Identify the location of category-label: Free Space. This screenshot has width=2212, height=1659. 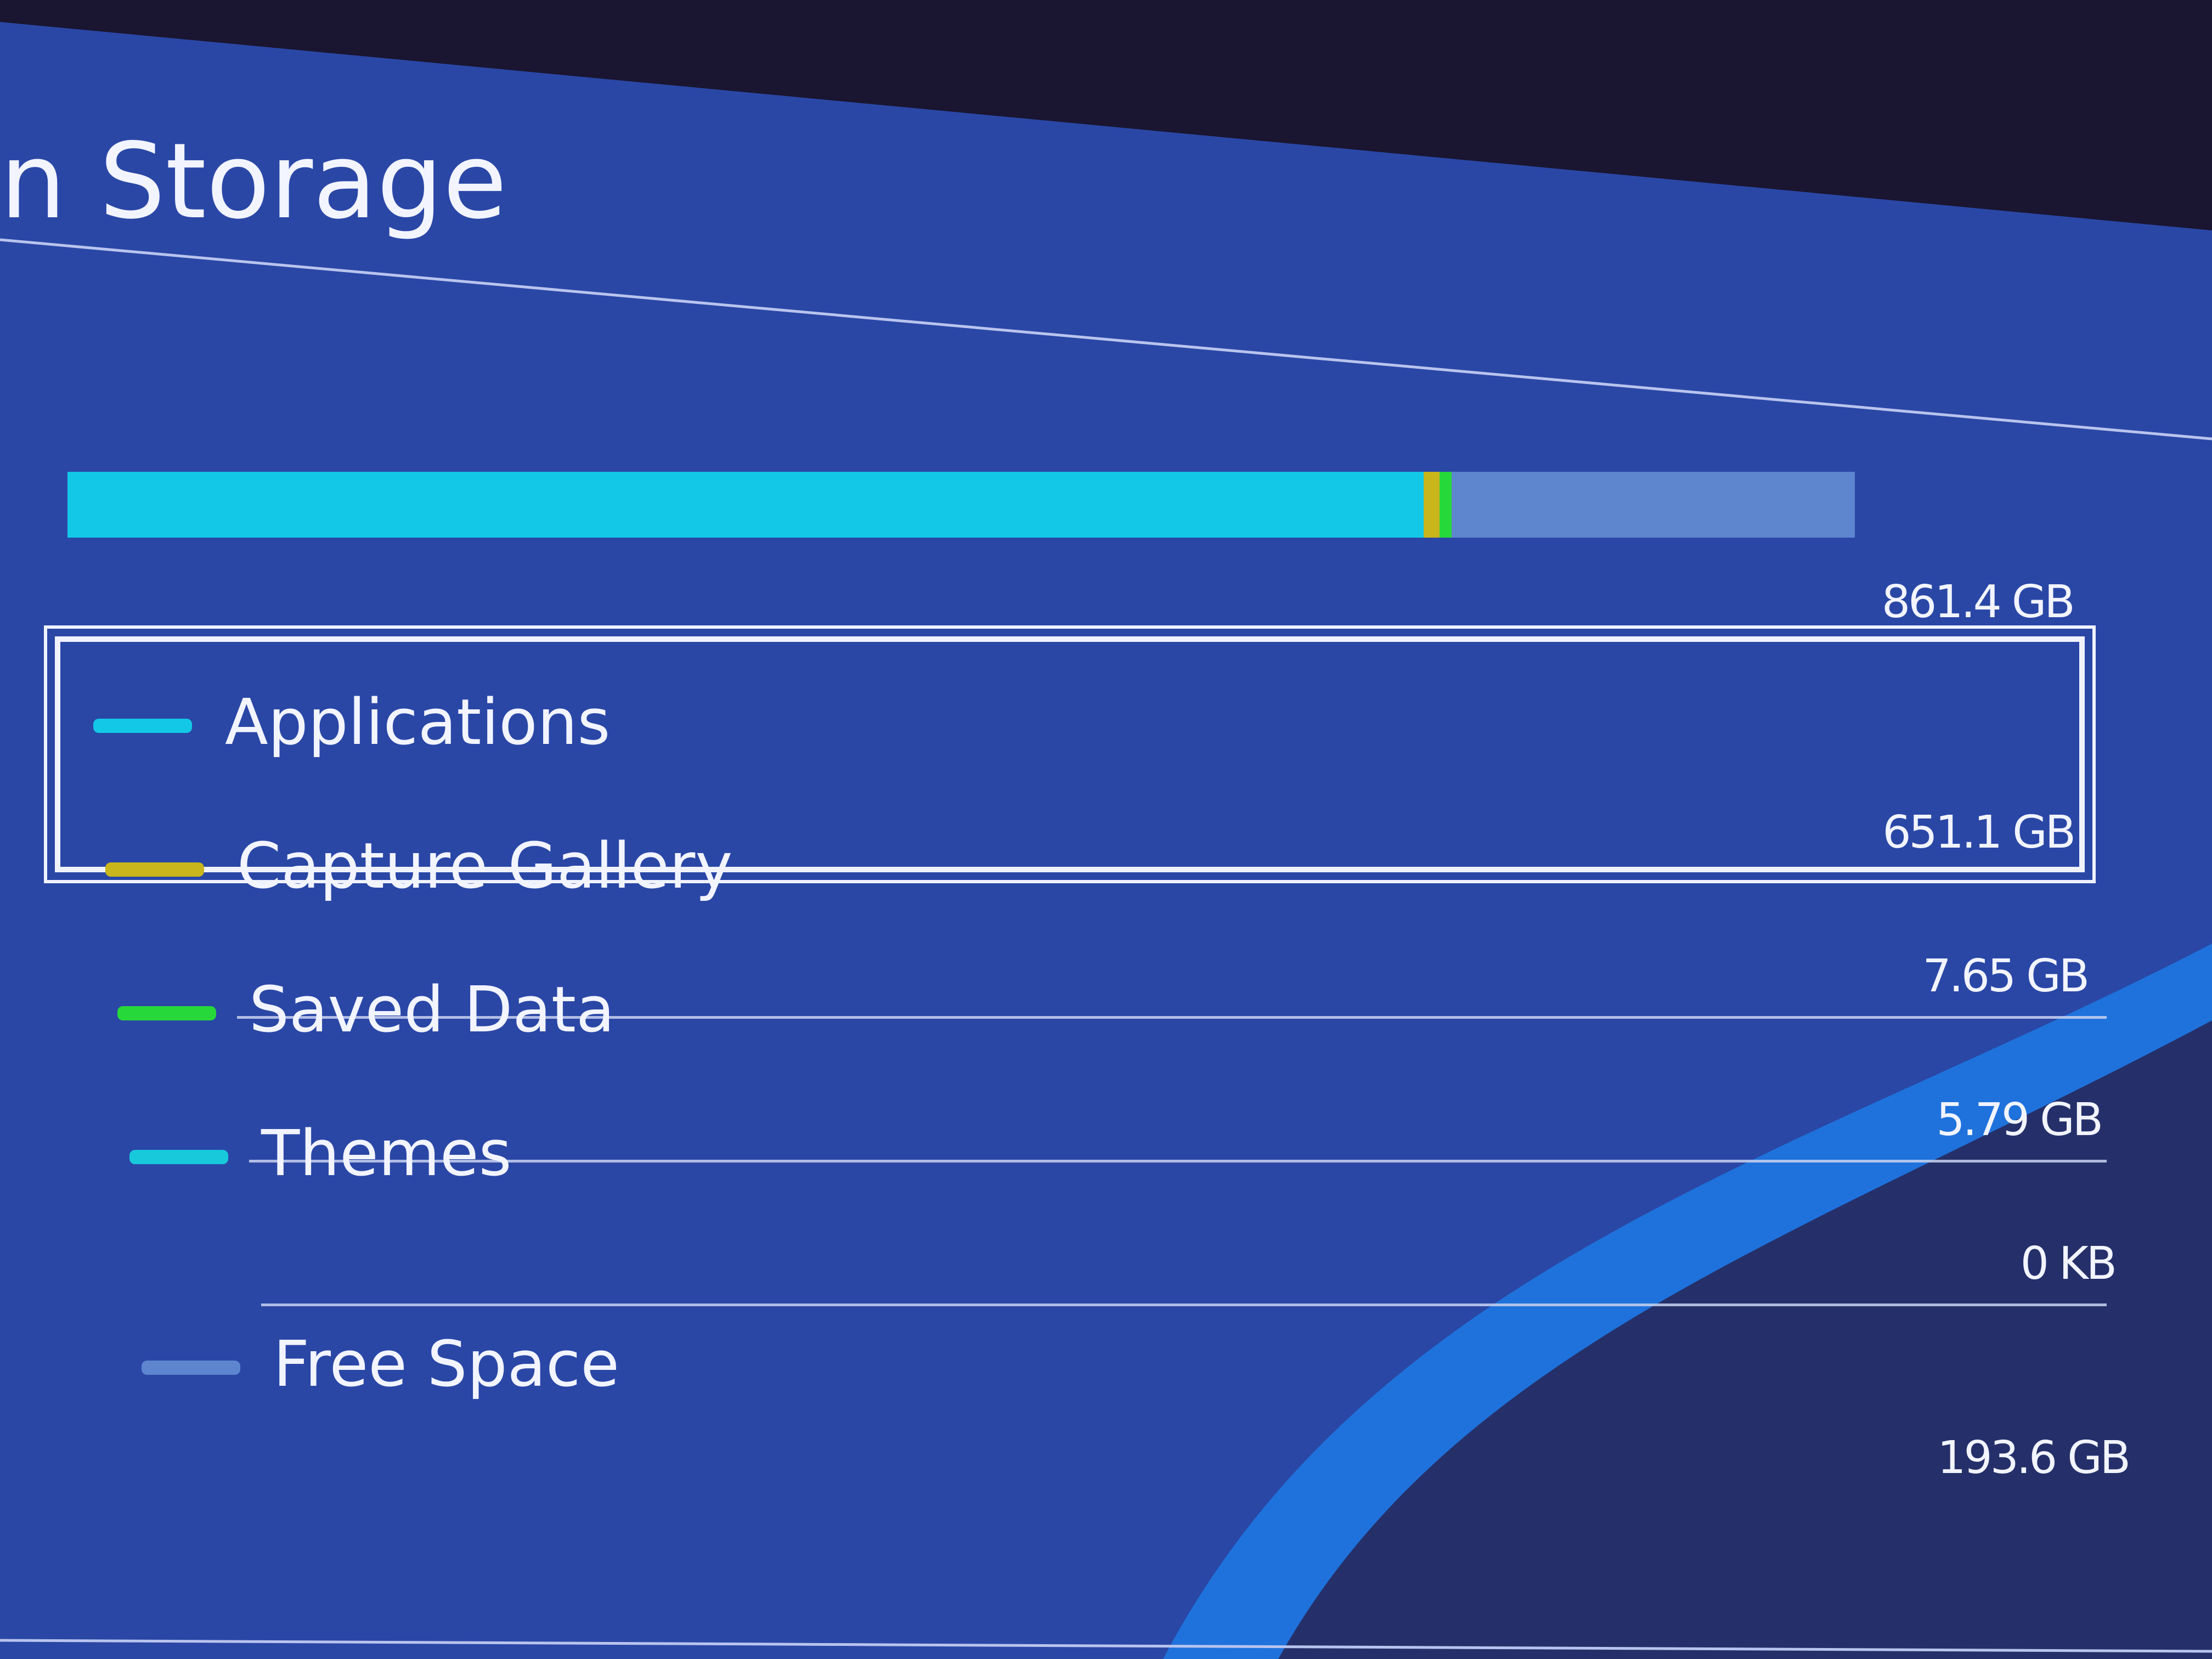
(447, 1365).